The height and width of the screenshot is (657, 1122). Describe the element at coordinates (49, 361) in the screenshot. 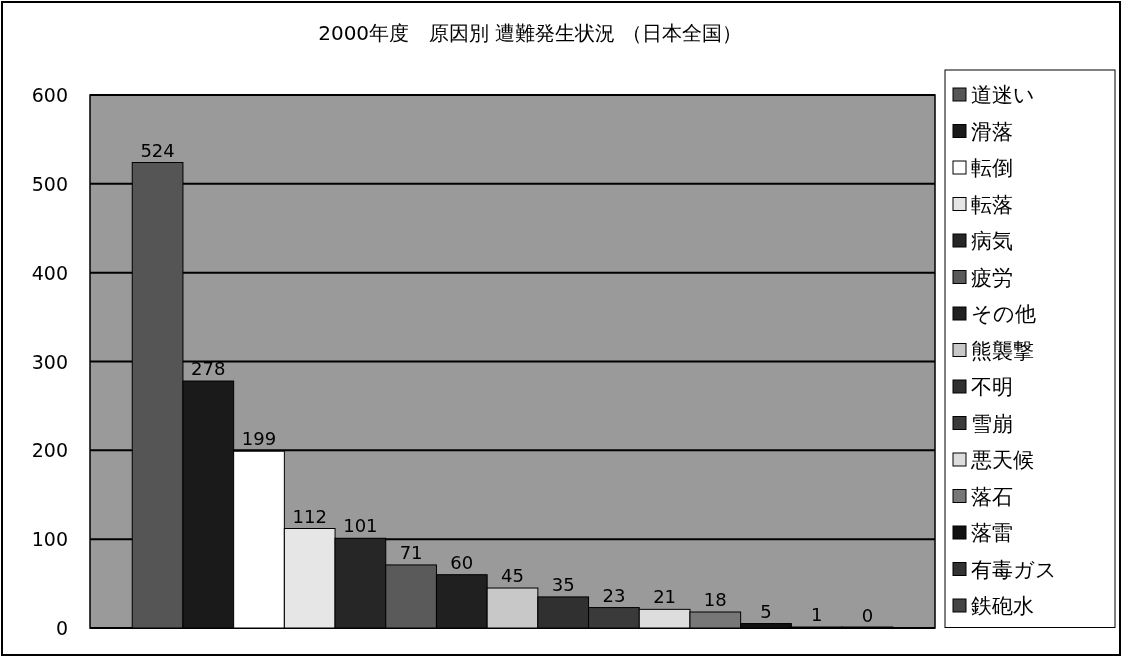

I see `y-tick-label: 300` at that location.